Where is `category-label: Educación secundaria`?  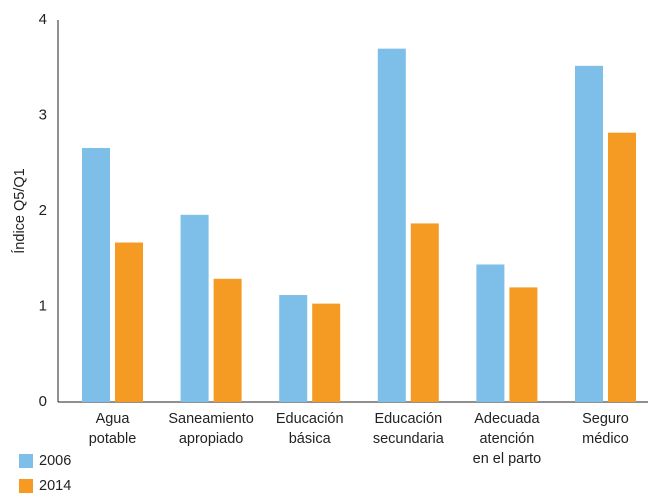 category-label: Educación secundaria is located at coordinates (409, 429).